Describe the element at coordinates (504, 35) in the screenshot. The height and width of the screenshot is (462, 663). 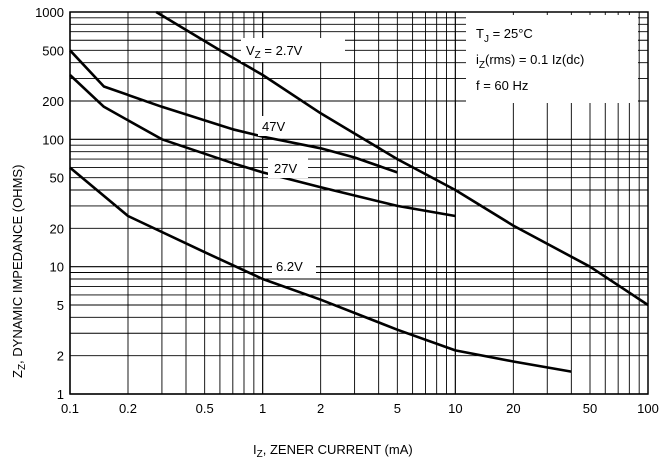
I see `condition-temperature: TJ = 25°C` at that location.